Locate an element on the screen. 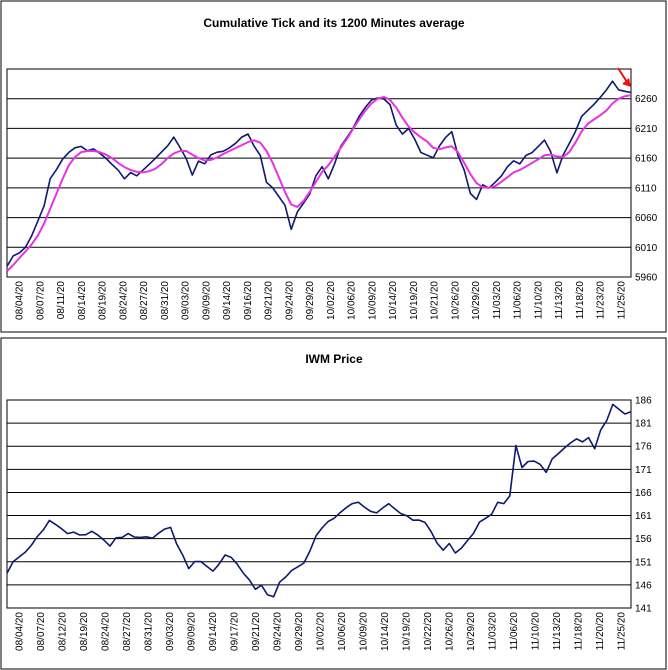  top-x-tick-label: 11/03/20 is located at coordinates (497, 300).